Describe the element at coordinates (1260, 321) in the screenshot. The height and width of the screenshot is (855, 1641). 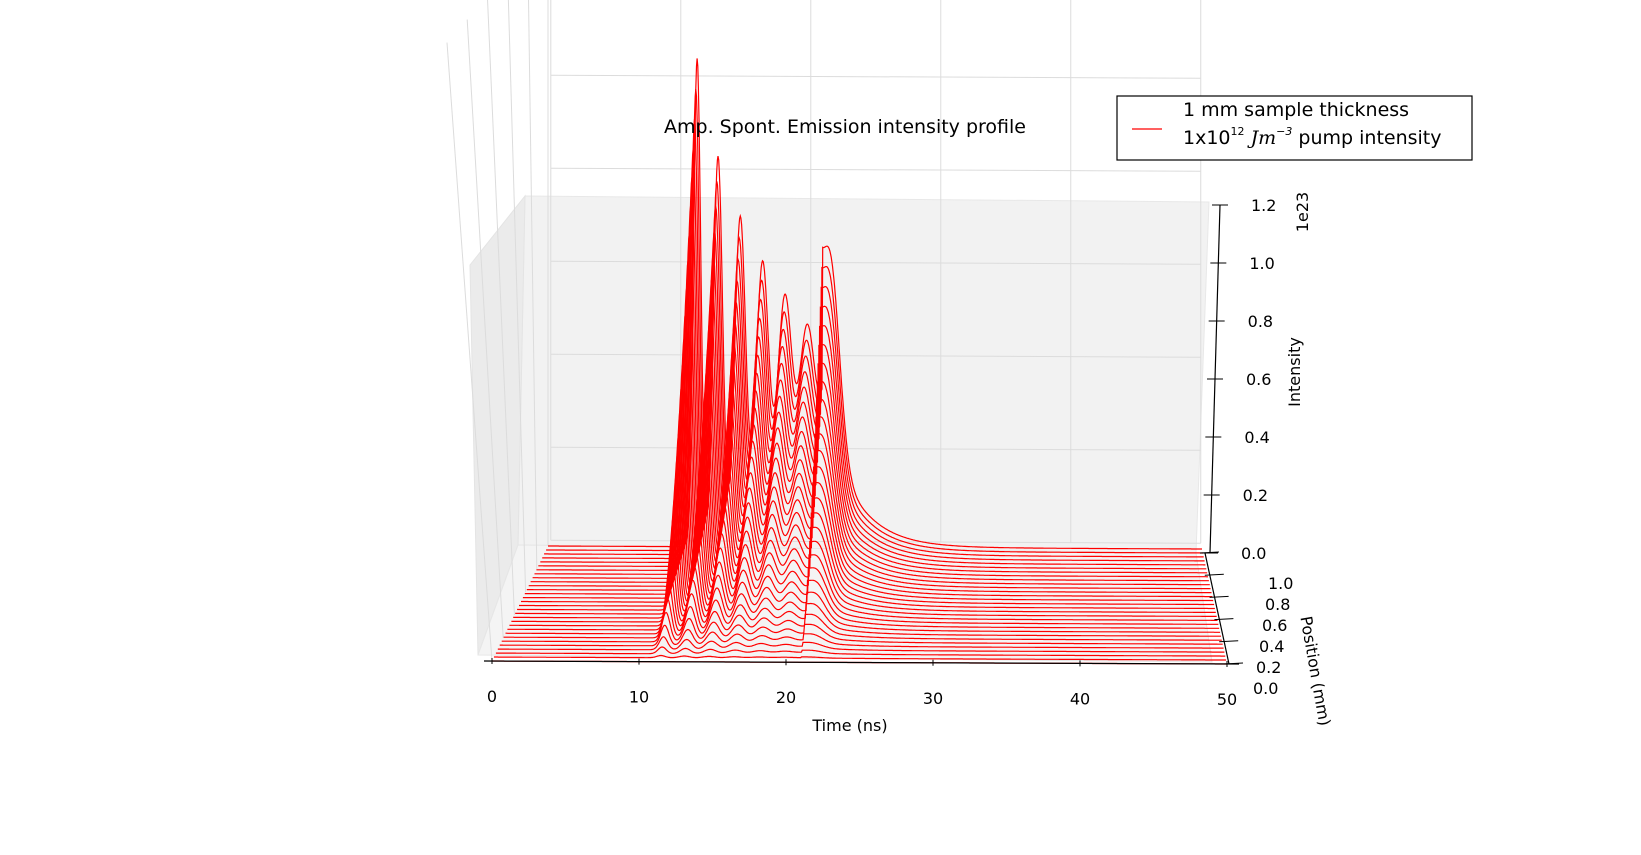
I see `z-tick-label: 0.8` at that location.